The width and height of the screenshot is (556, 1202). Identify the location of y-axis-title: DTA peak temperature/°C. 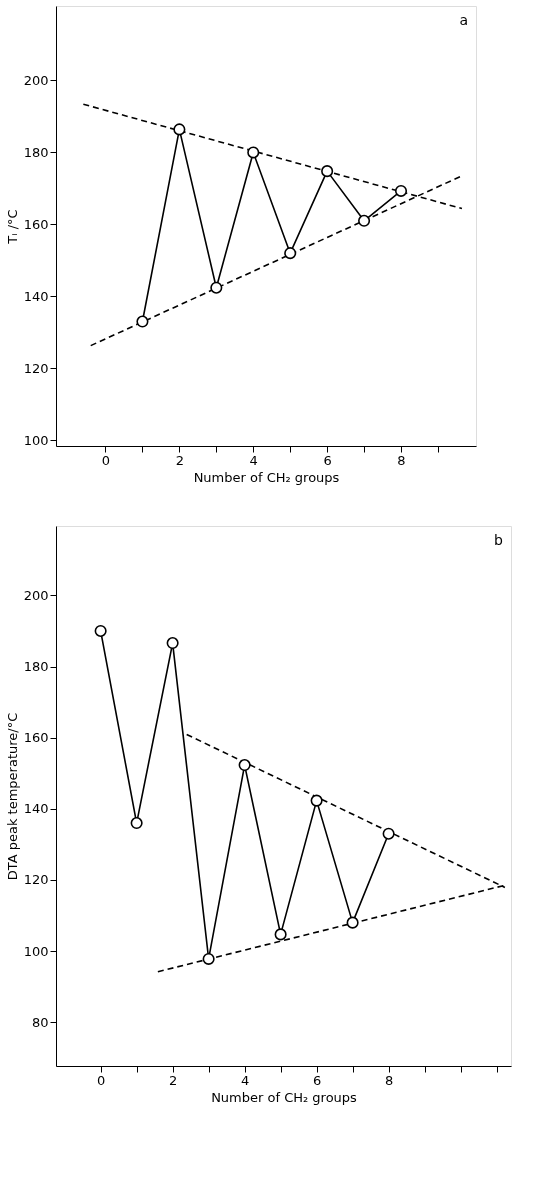
(12, 796).